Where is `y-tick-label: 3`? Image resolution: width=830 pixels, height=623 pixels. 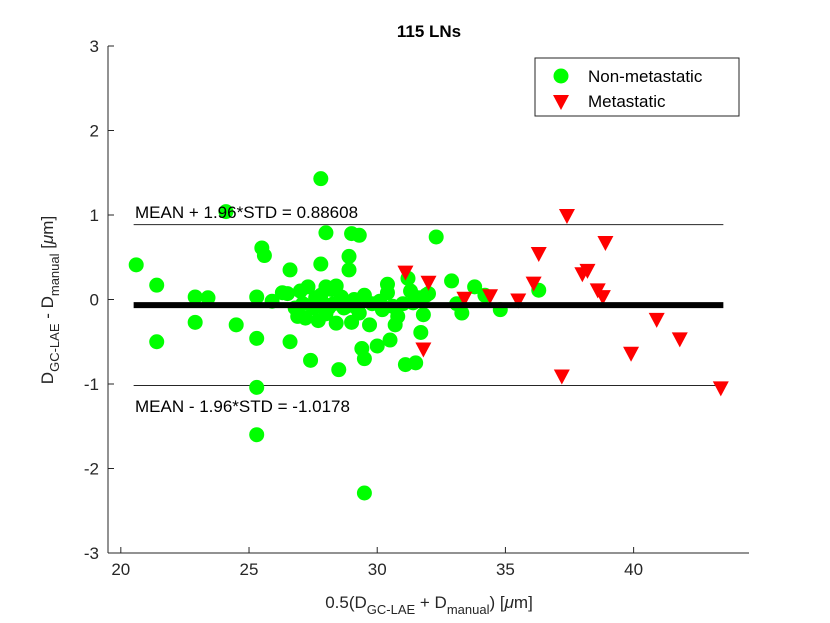 y-tick-label: 3 is located at coordinates (94, 46).